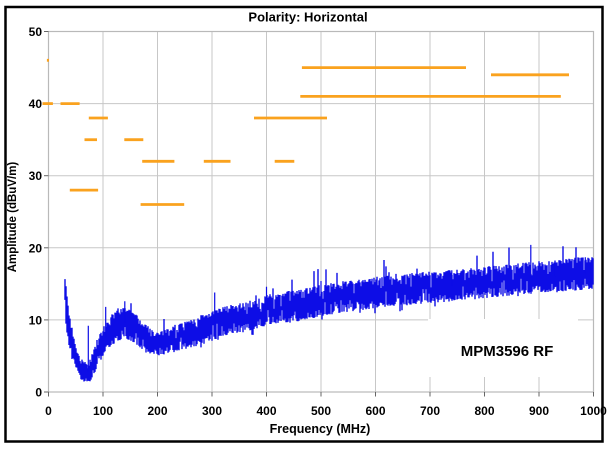 This screenshot has height=461, width=610. Describe the element at coordinates (593, 411) in the screenshot. I see `x-tick-label: 1000` at that location.